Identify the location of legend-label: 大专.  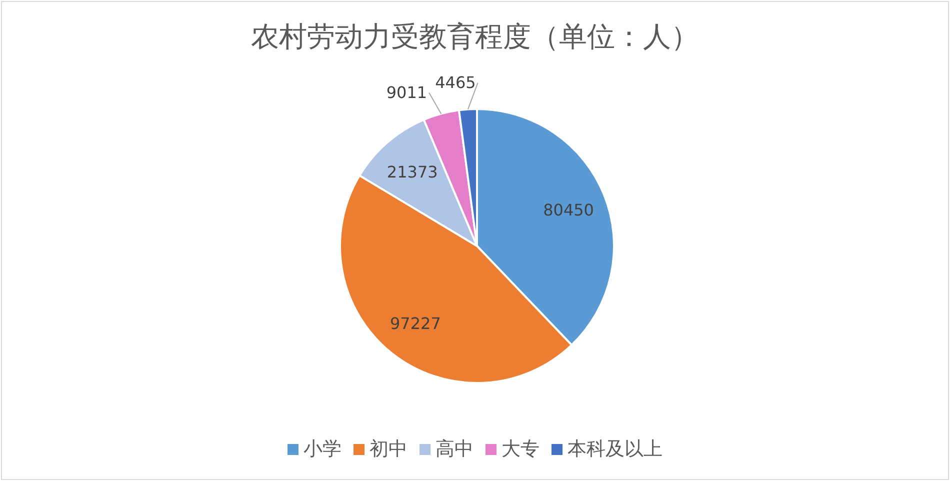
(521, 449).